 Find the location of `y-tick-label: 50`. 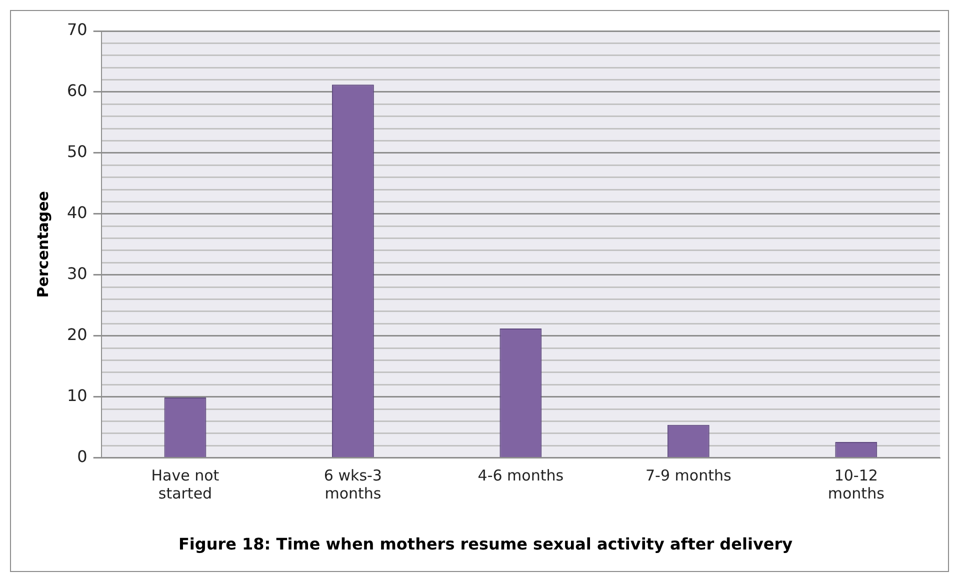

y-tick-label: 50 is located at coordinates (77, 152).